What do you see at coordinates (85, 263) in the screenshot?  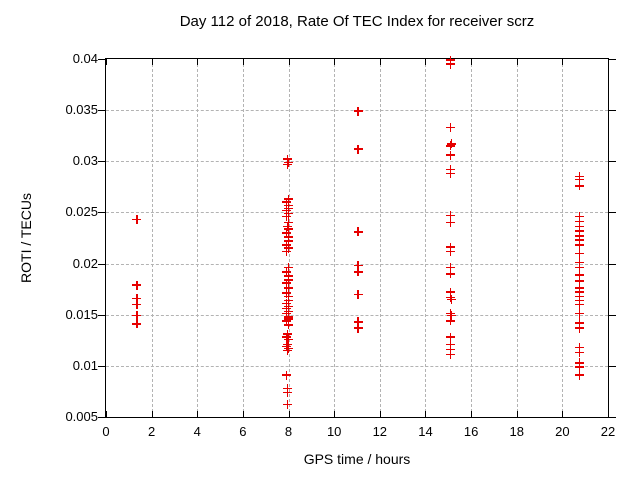 I see `y-tick-label: 0.02` at bounding box center [85, 263].